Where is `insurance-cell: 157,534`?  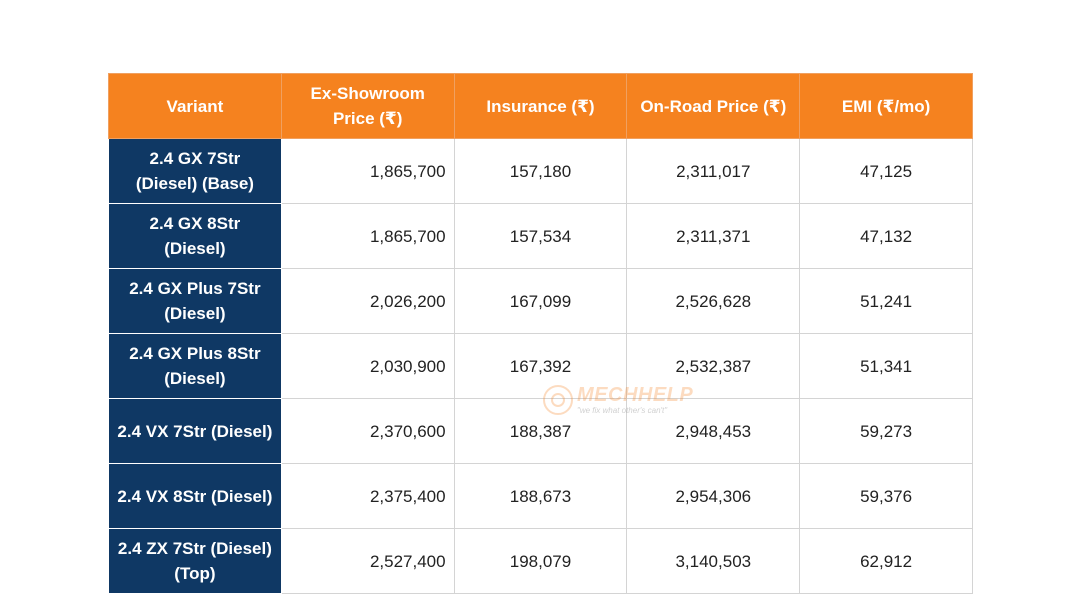
insurance-cell: 157,534 is located at coordinates (540, 236).